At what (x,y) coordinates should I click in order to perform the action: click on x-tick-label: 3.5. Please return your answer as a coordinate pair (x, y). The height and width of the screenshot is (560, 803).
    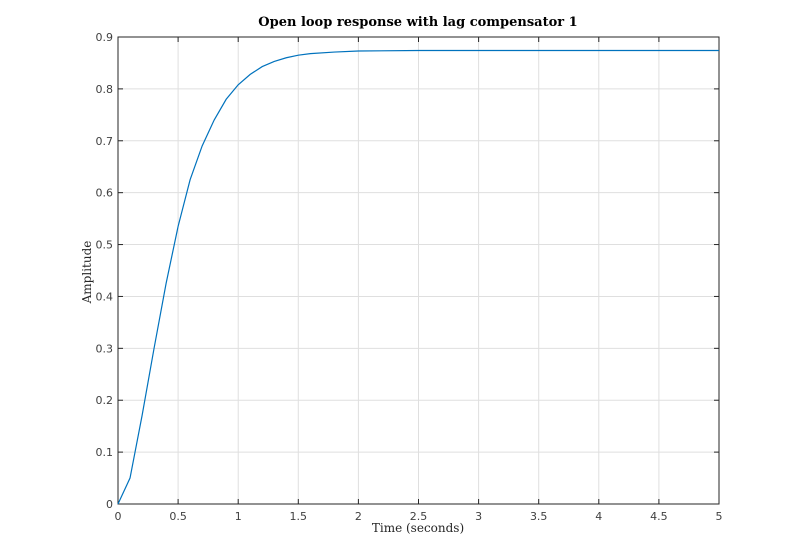
    Looking at the image, I should click on (539, 516).